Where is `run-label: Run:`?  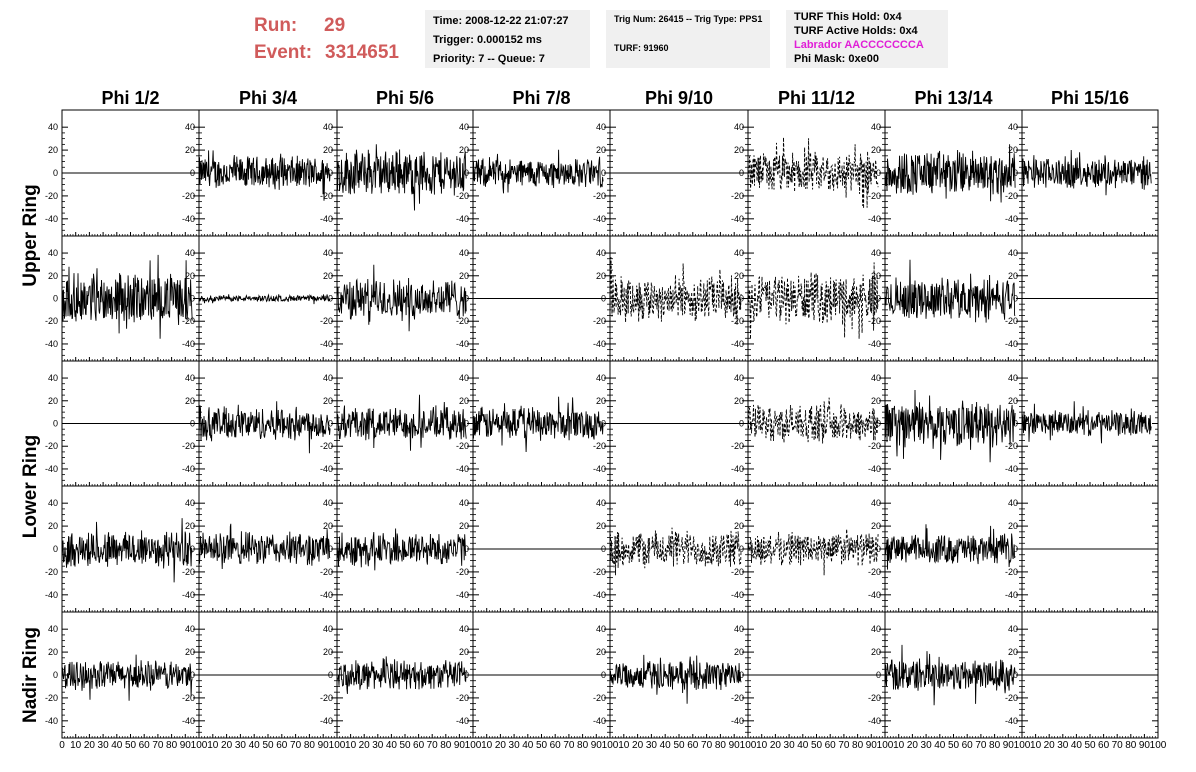
run-label: Run: is located at coordinates (276, 25).